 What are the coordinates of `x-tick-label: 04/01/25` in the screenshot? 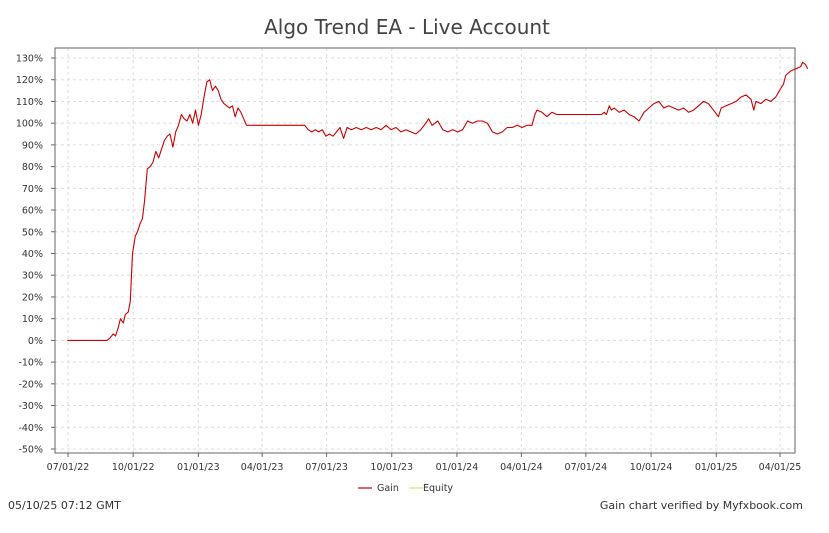 It's located at (780, 467).